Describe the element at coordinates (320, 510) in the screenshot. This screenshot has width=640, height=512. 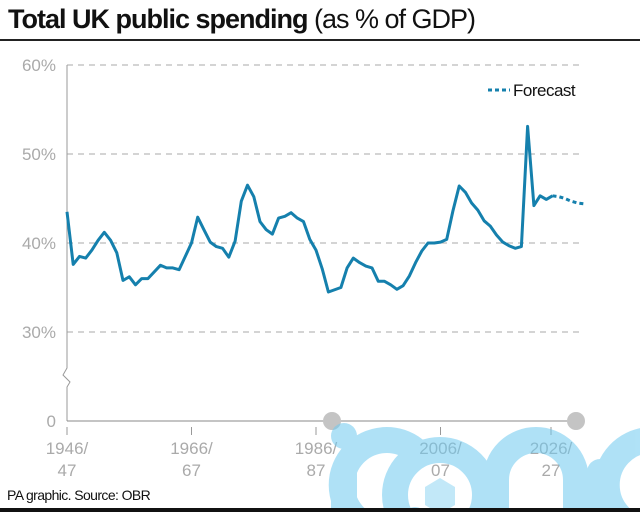
I see `footer-rule` at that location.